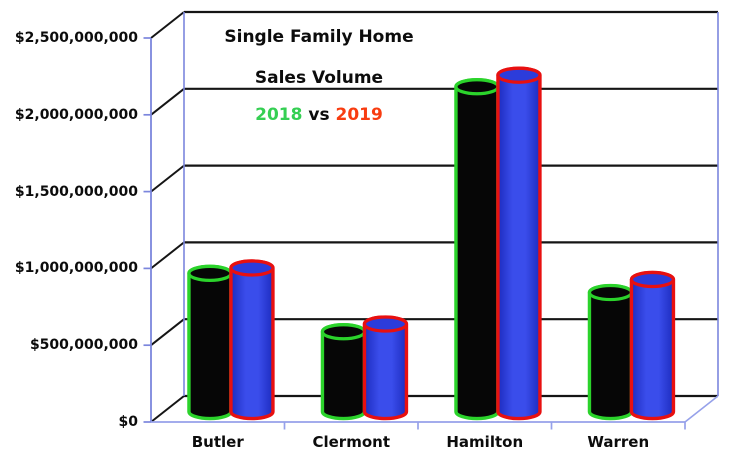  I want to click on bar-2018-butler, so click(210, 342).